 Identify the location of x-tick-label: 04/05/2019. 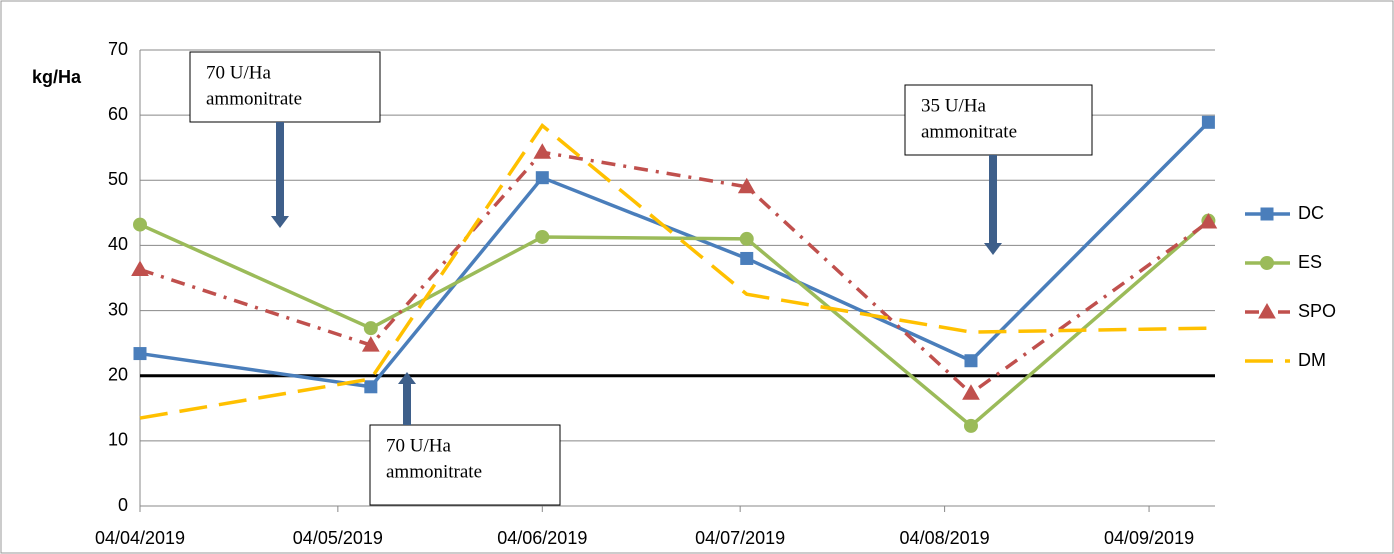
(338, 538).